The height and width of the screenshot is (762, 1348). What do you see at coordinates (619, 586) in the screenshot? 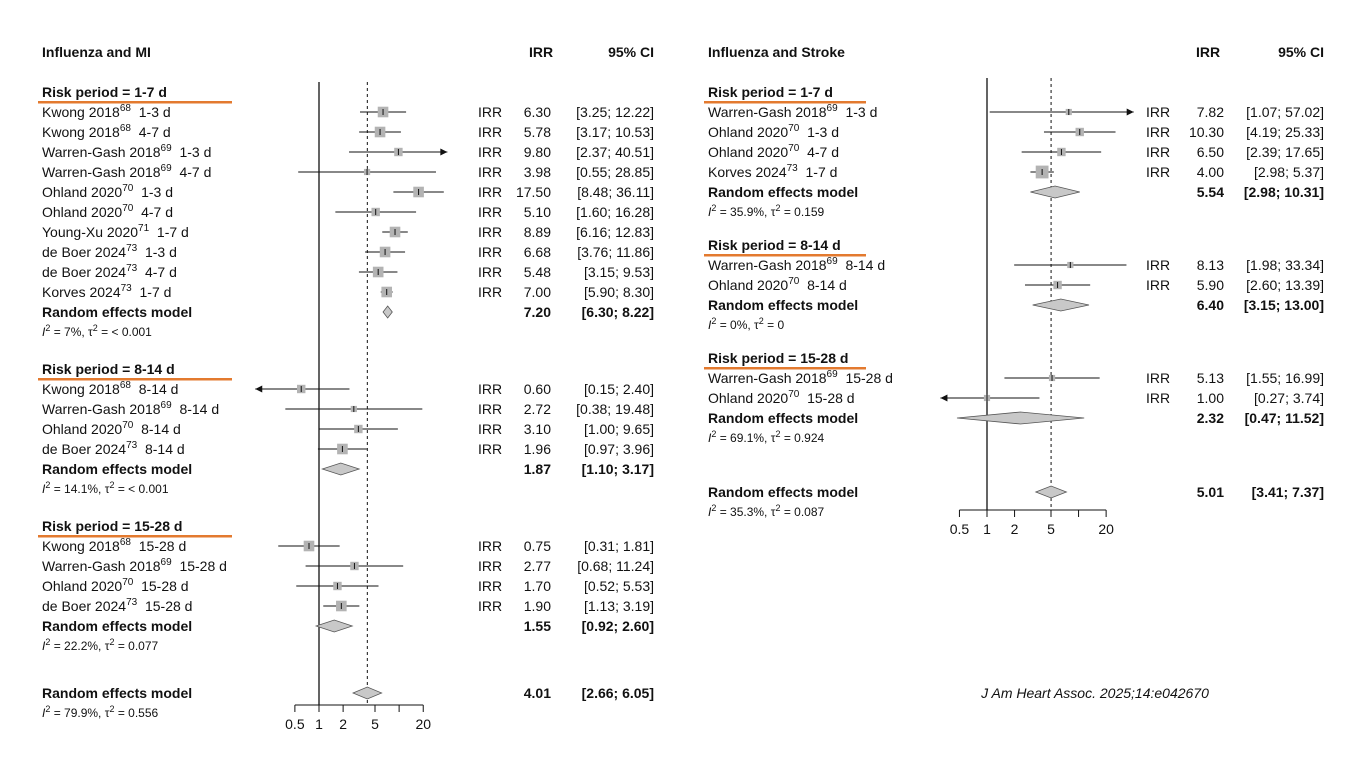
I see `ci-value: [0.52; 5.53]` at bounding box center [619, 586].